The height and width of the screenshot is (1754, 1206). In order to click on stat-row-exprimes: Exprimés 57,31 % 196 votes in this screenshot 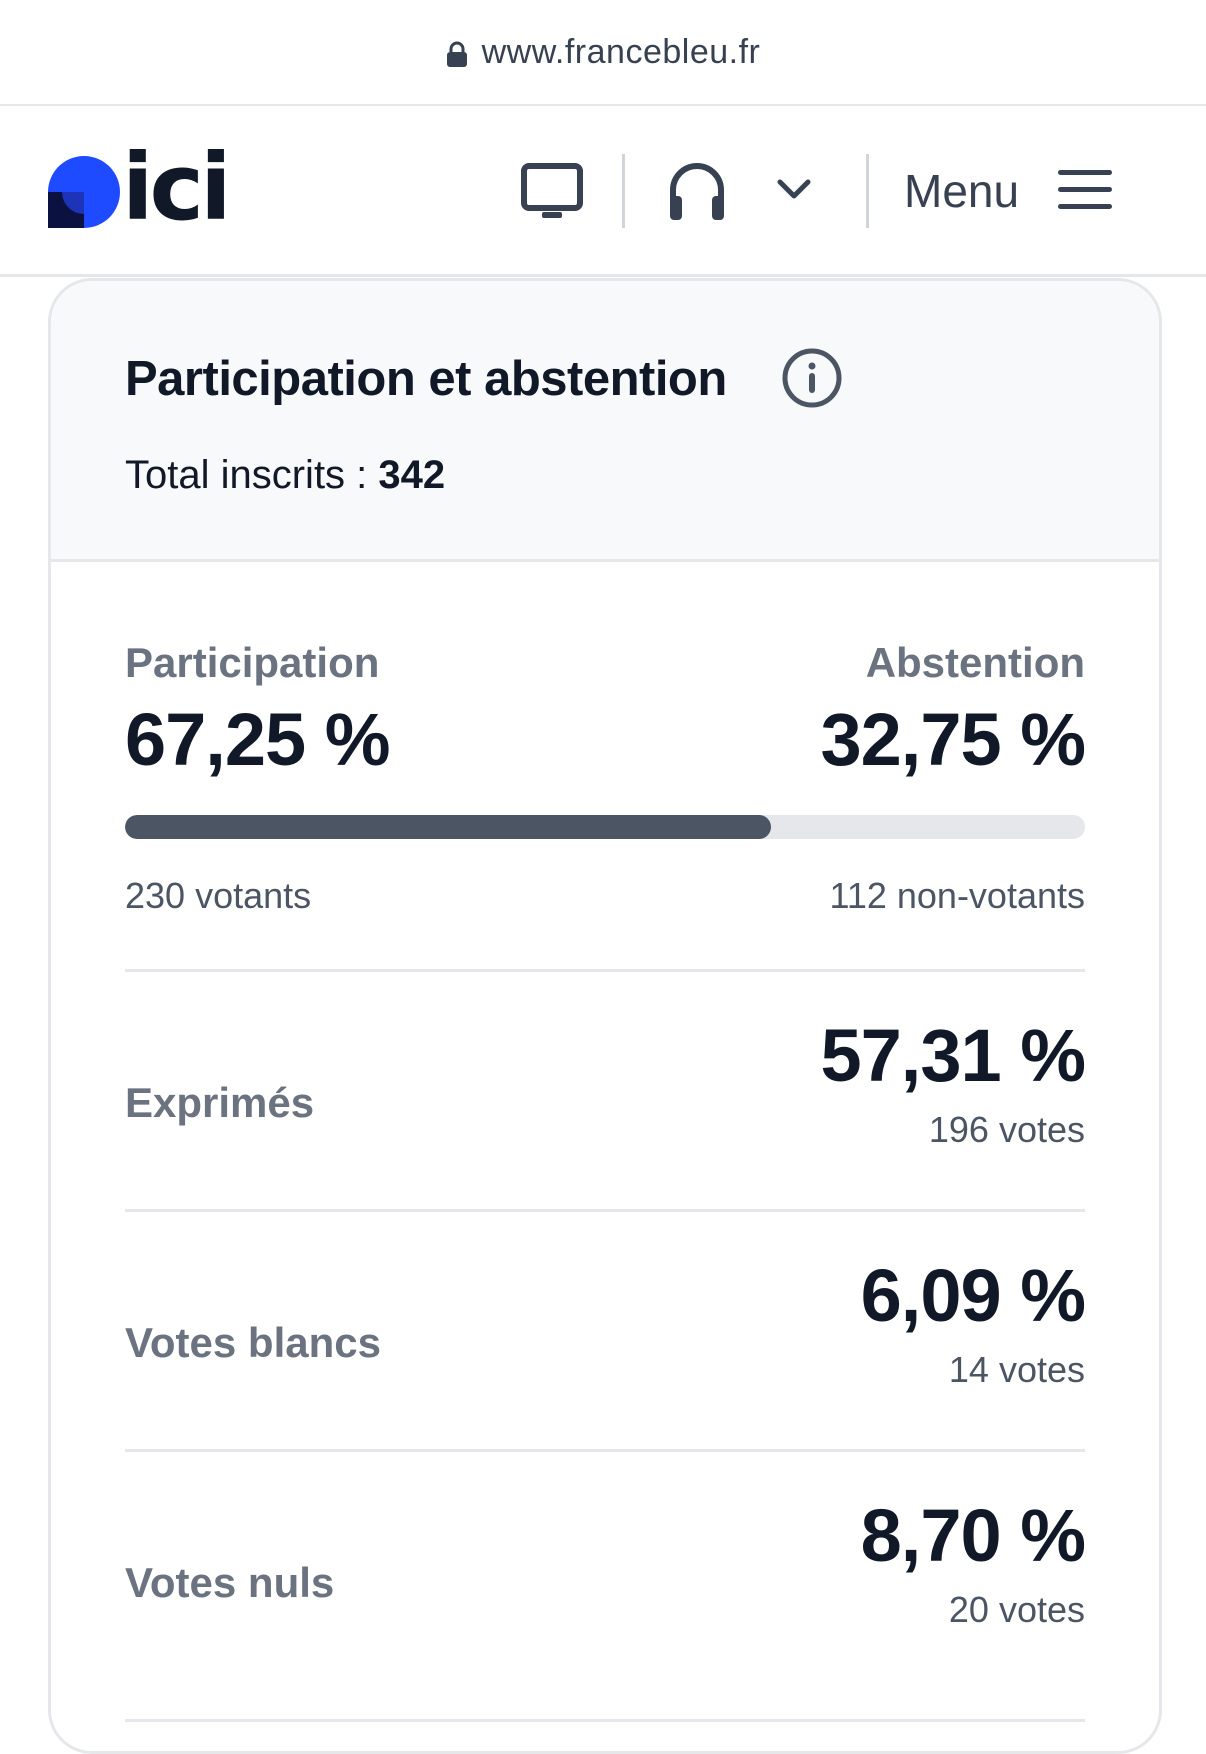, I will do `click(605, 1089)`.